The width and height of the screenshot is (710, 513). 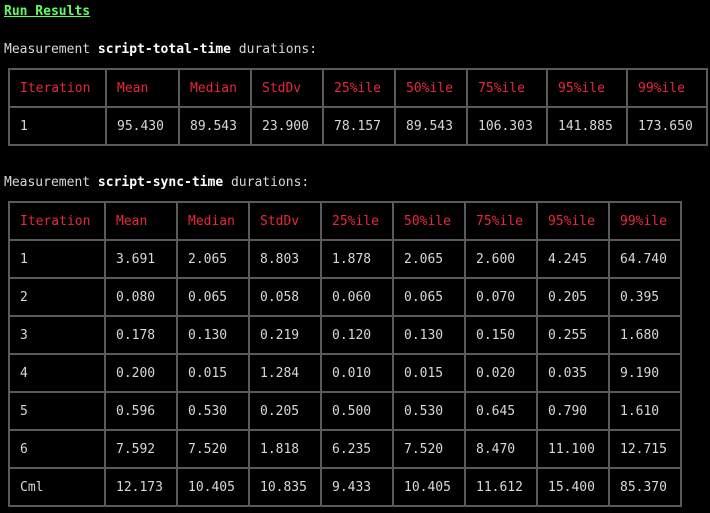 What do you see at coordinates (285, 221) in the screenshot?
I see `column-header: StdDv` at bounding box center [285, 221].